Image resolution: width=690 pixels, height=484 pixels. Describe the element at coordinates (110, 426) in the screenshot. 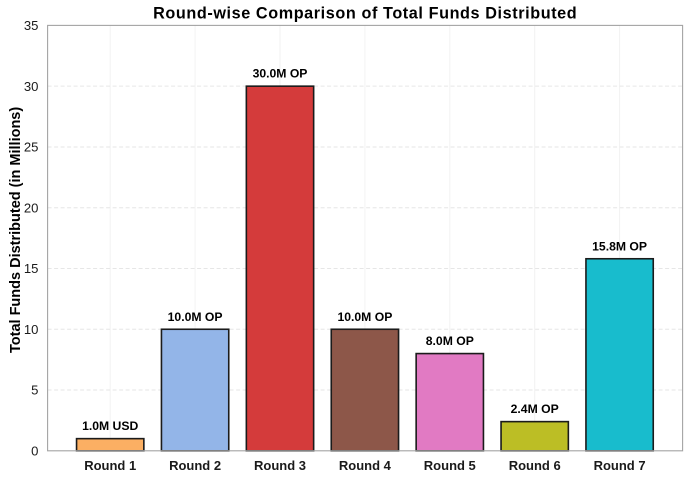

I see `svg-text: 1.0M USD` at that location.